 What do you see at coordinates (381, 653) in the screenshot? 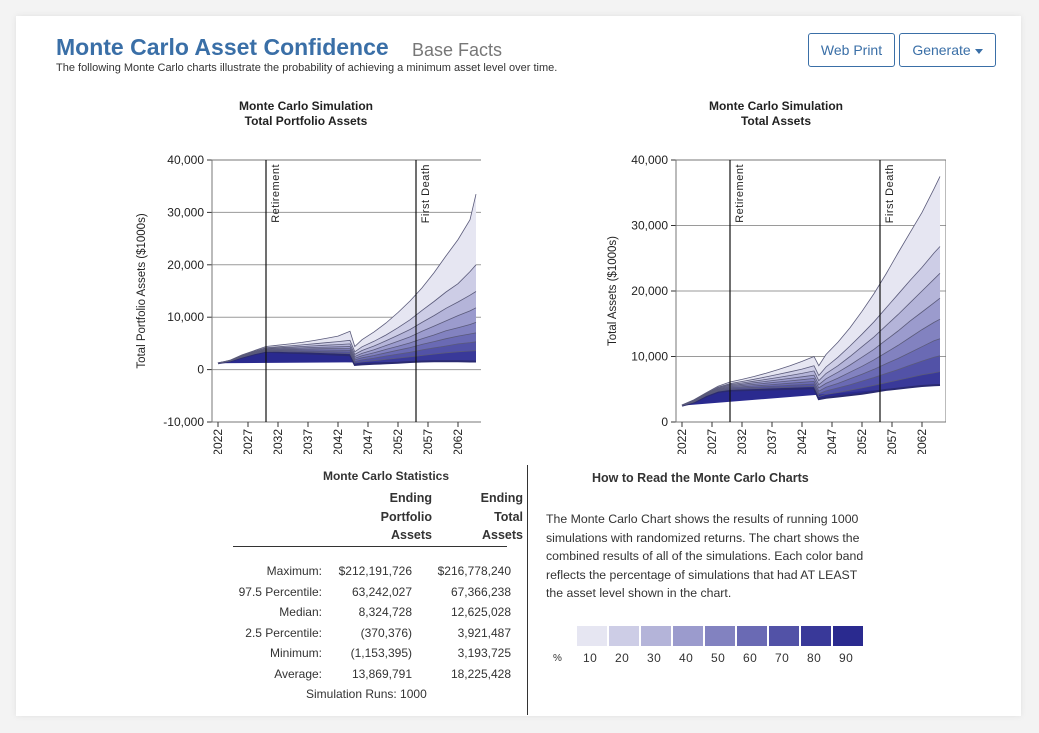
I see `stats-row-portfolio-value: (1,153,395)` at bounding box center [381, 653].